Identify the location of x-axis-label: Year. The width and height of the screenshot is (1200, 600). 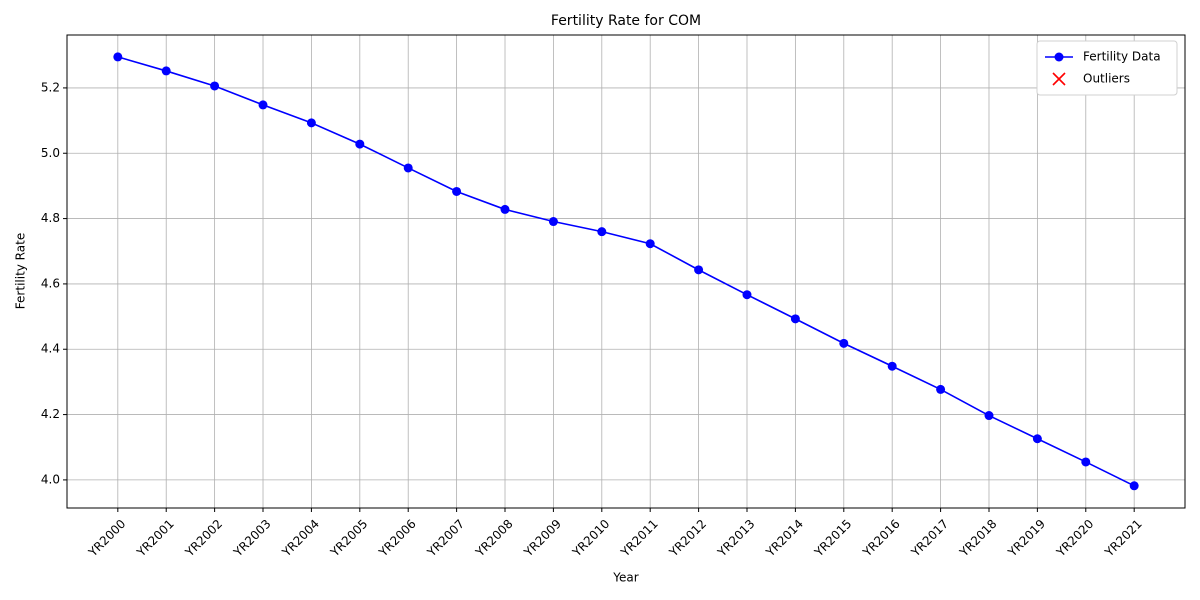
(625, 578).